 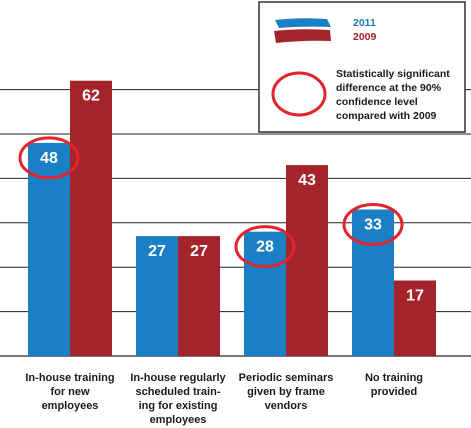 I want to click on category-label-2: Periodic seminars given by frame vendors, so click(x=286, y=392).